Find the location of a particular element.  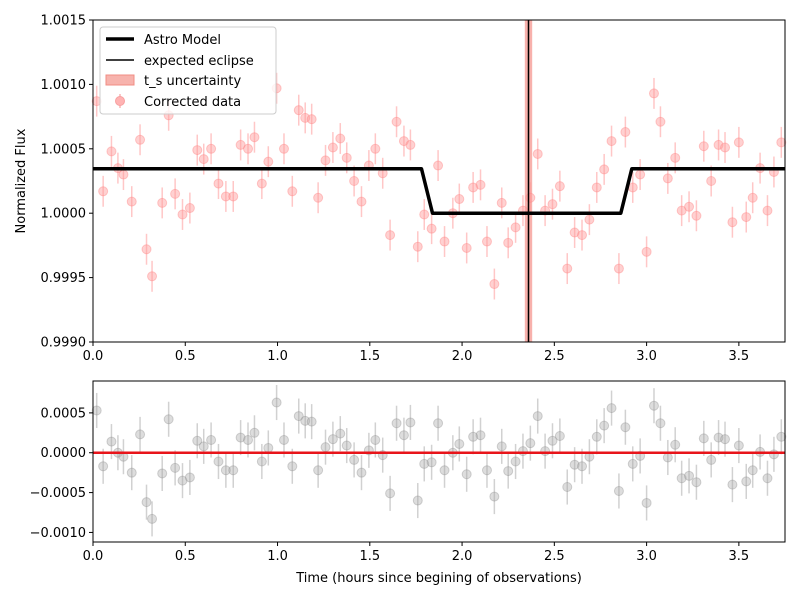

legend-data-label: Corrected data is located at coordinates (192, 102).